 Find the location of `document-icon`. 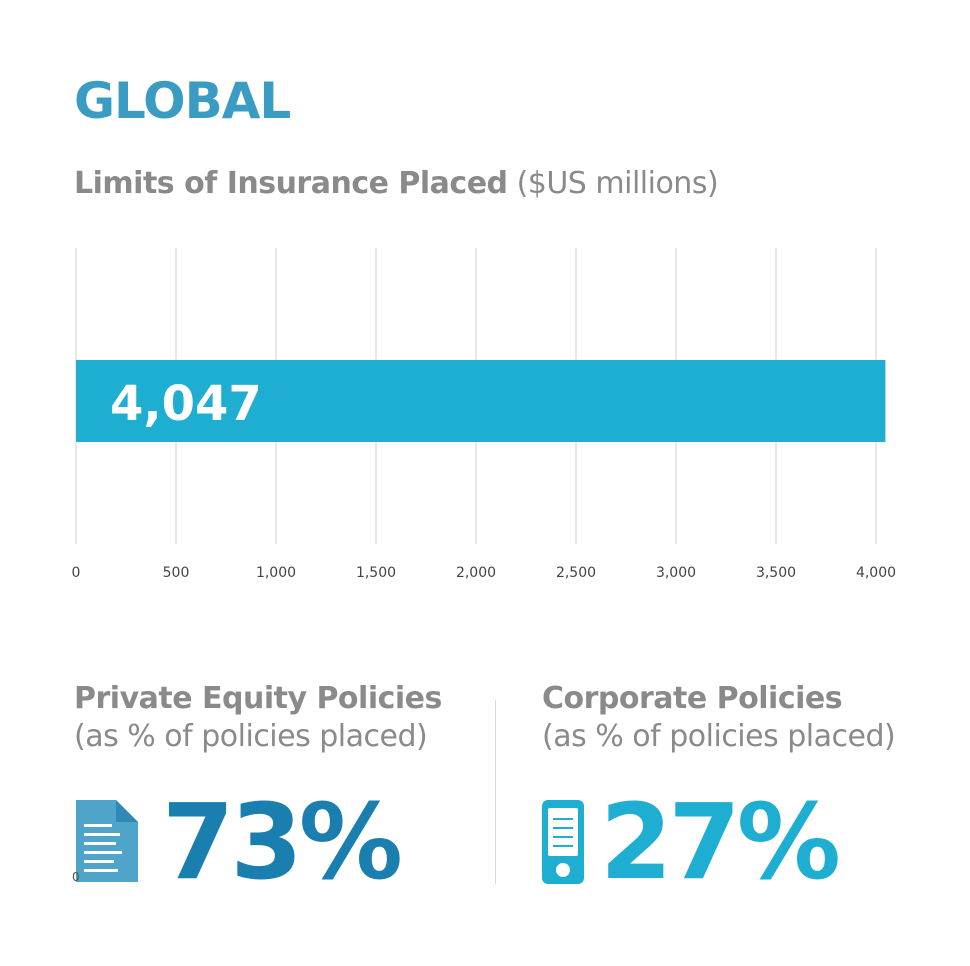

document-icon is located at coordinates (107, 841).